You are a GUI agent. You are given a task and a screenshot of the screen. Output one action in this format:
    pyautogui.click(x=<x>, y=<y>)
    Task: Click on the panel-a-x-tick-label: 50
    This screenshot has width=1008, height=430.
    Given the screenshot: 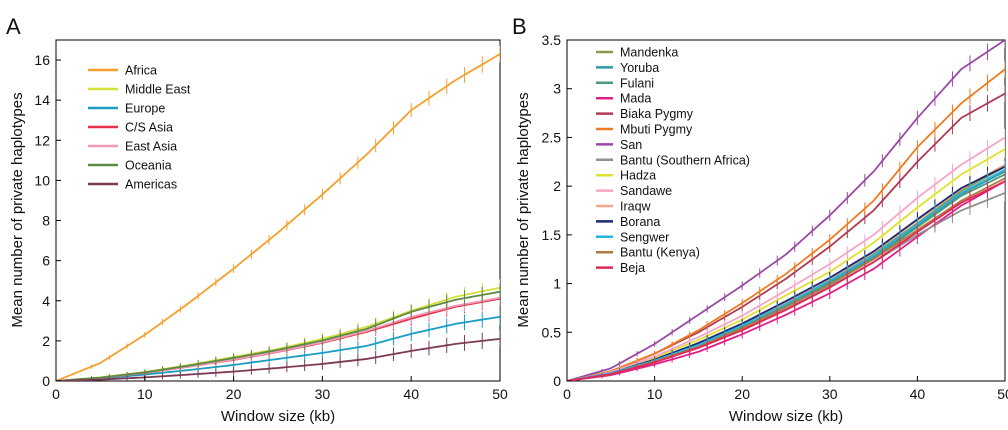 What is the action you would take?
    pyautogui.click(x=500, y=394)
    